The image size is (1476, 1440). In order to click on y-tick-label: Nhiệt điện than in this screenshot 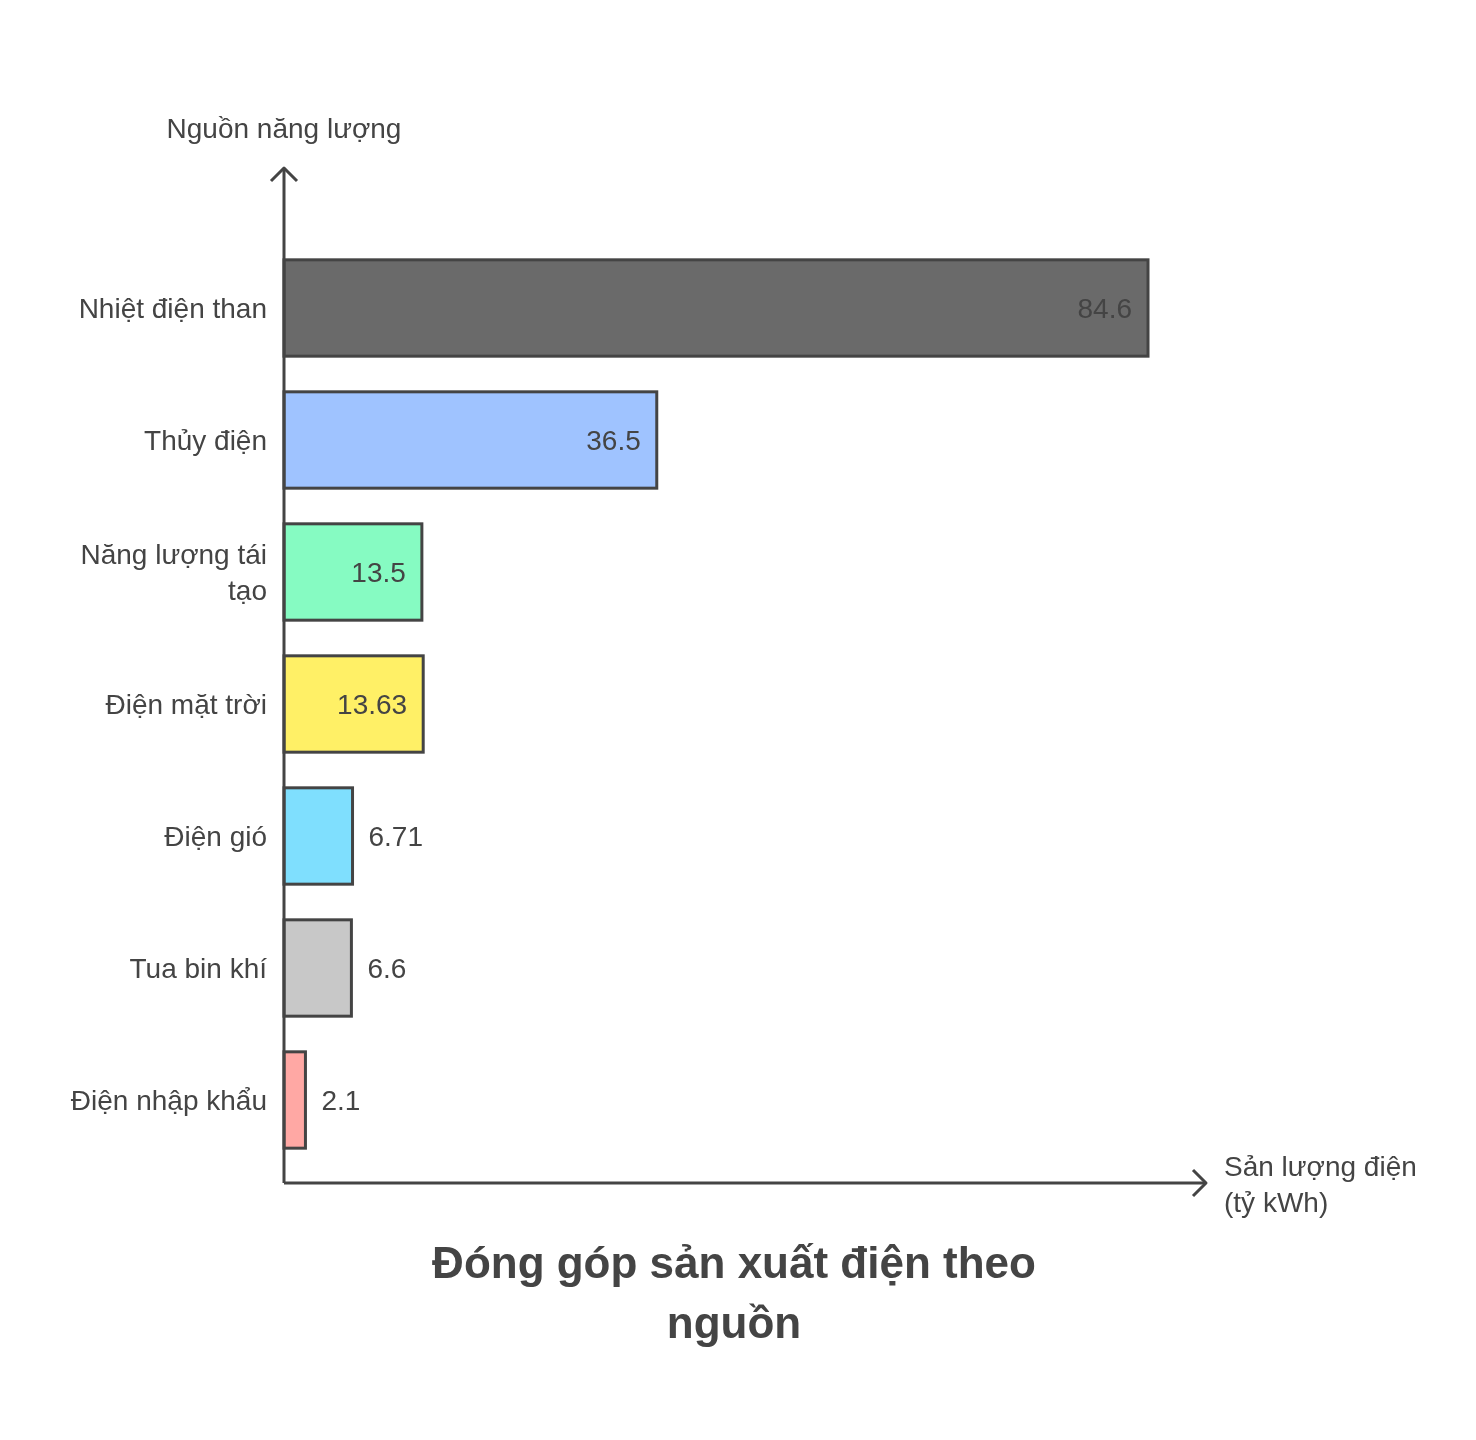, I will do `click(172, 308)`.